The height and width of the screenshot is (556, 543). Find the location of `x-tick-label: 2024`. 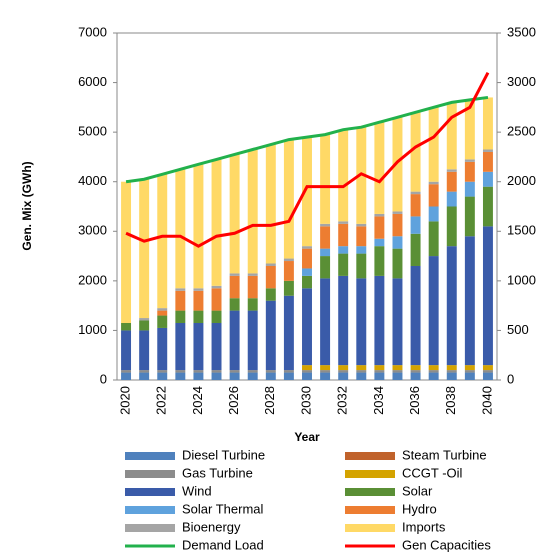

x-tick-label: 2024 is located at coordinates (197, 400).